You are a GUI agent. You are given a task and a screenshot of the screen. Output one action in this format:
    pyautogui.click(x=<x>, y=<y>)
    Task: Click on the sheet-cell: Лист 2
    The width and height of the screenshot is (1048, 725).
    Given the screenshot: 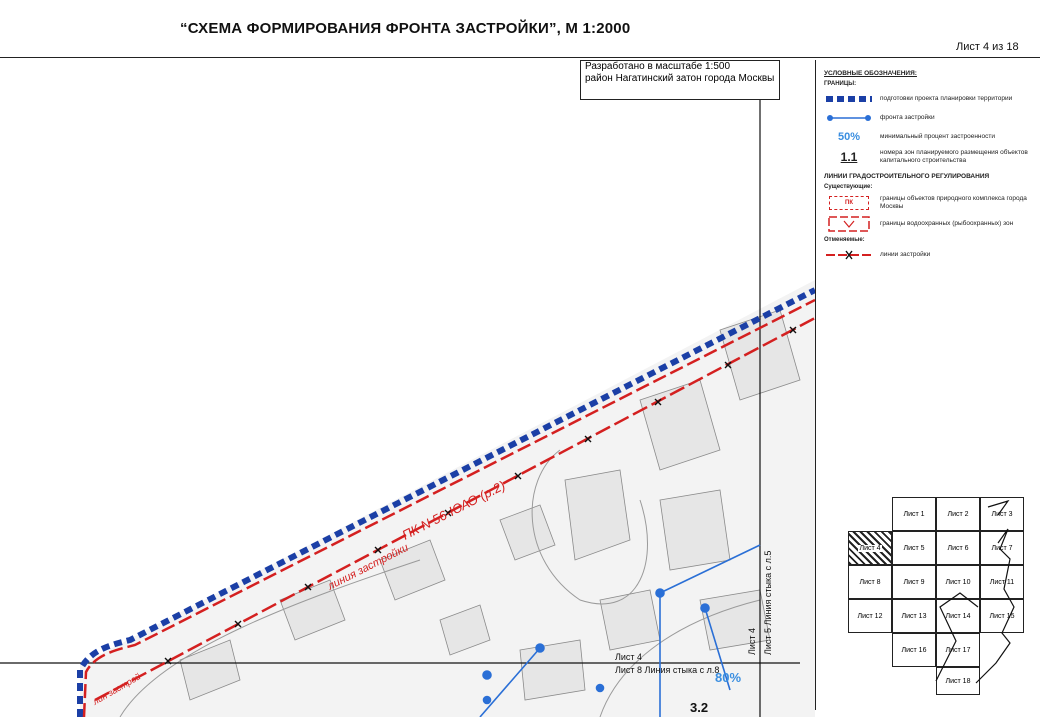 What is the action you would take?
    pyautogui.click(x=958, y=514)
    